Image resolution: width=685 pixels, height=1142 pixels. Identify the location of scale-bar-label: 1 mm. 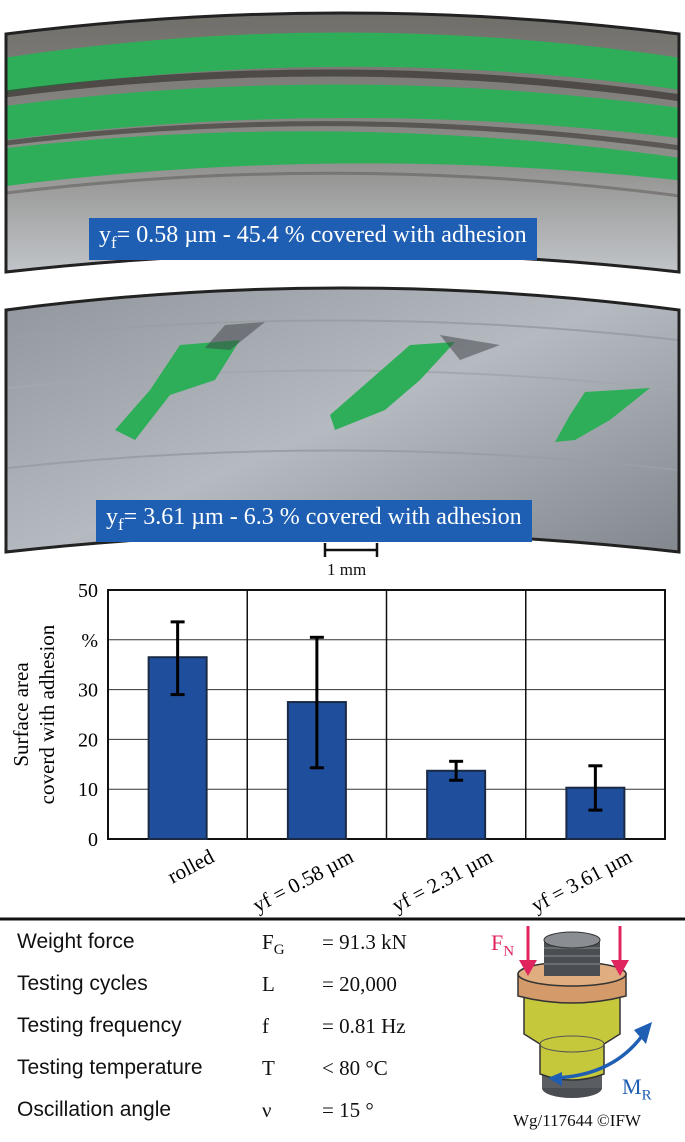
(347, 569).